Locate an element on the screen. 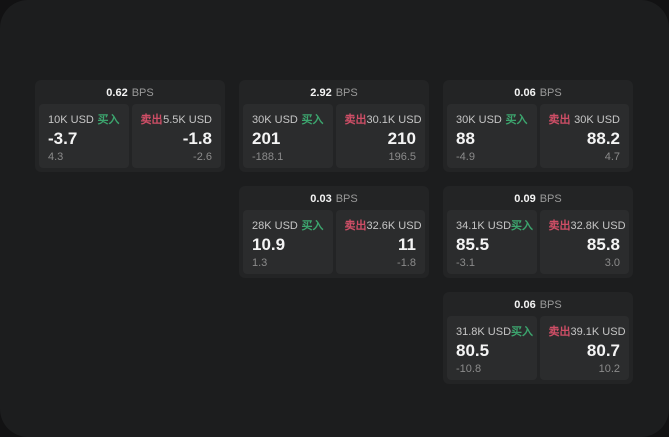  sell-panel-header: 卖出 32.6K USD is located at coordinates (383, 225).